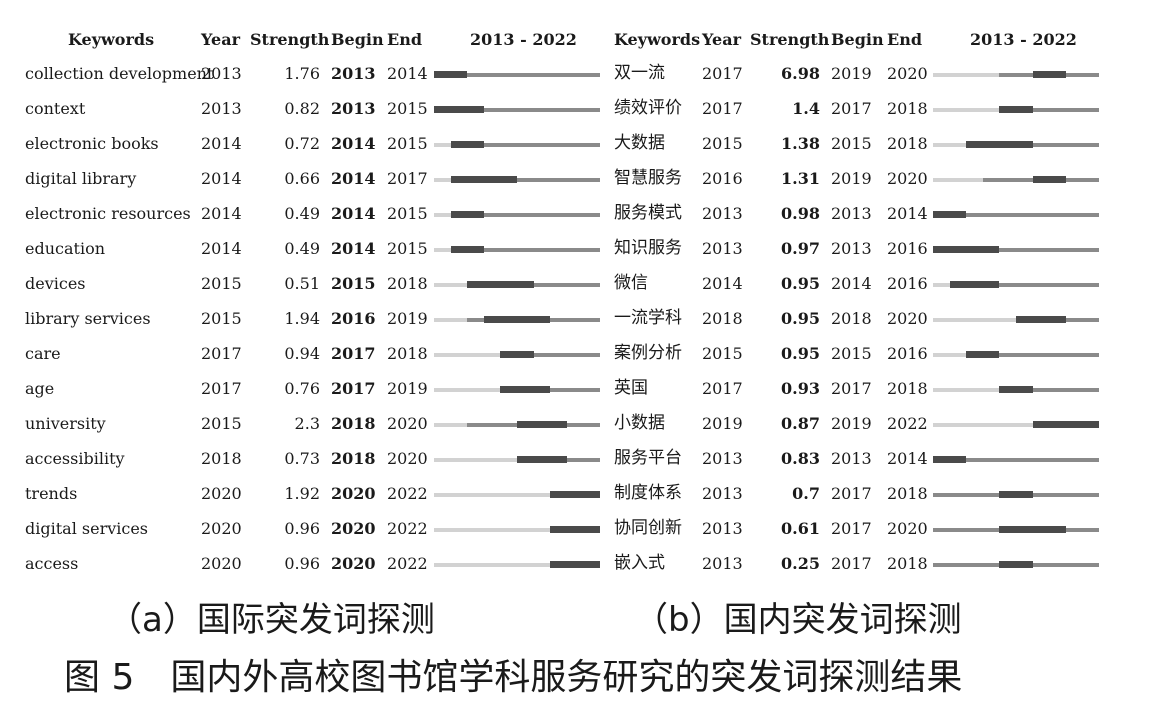 Image resolution: width=1163 pixels, height=712 pixels. I want to click on year-cell: 2018, so click(221, 458).